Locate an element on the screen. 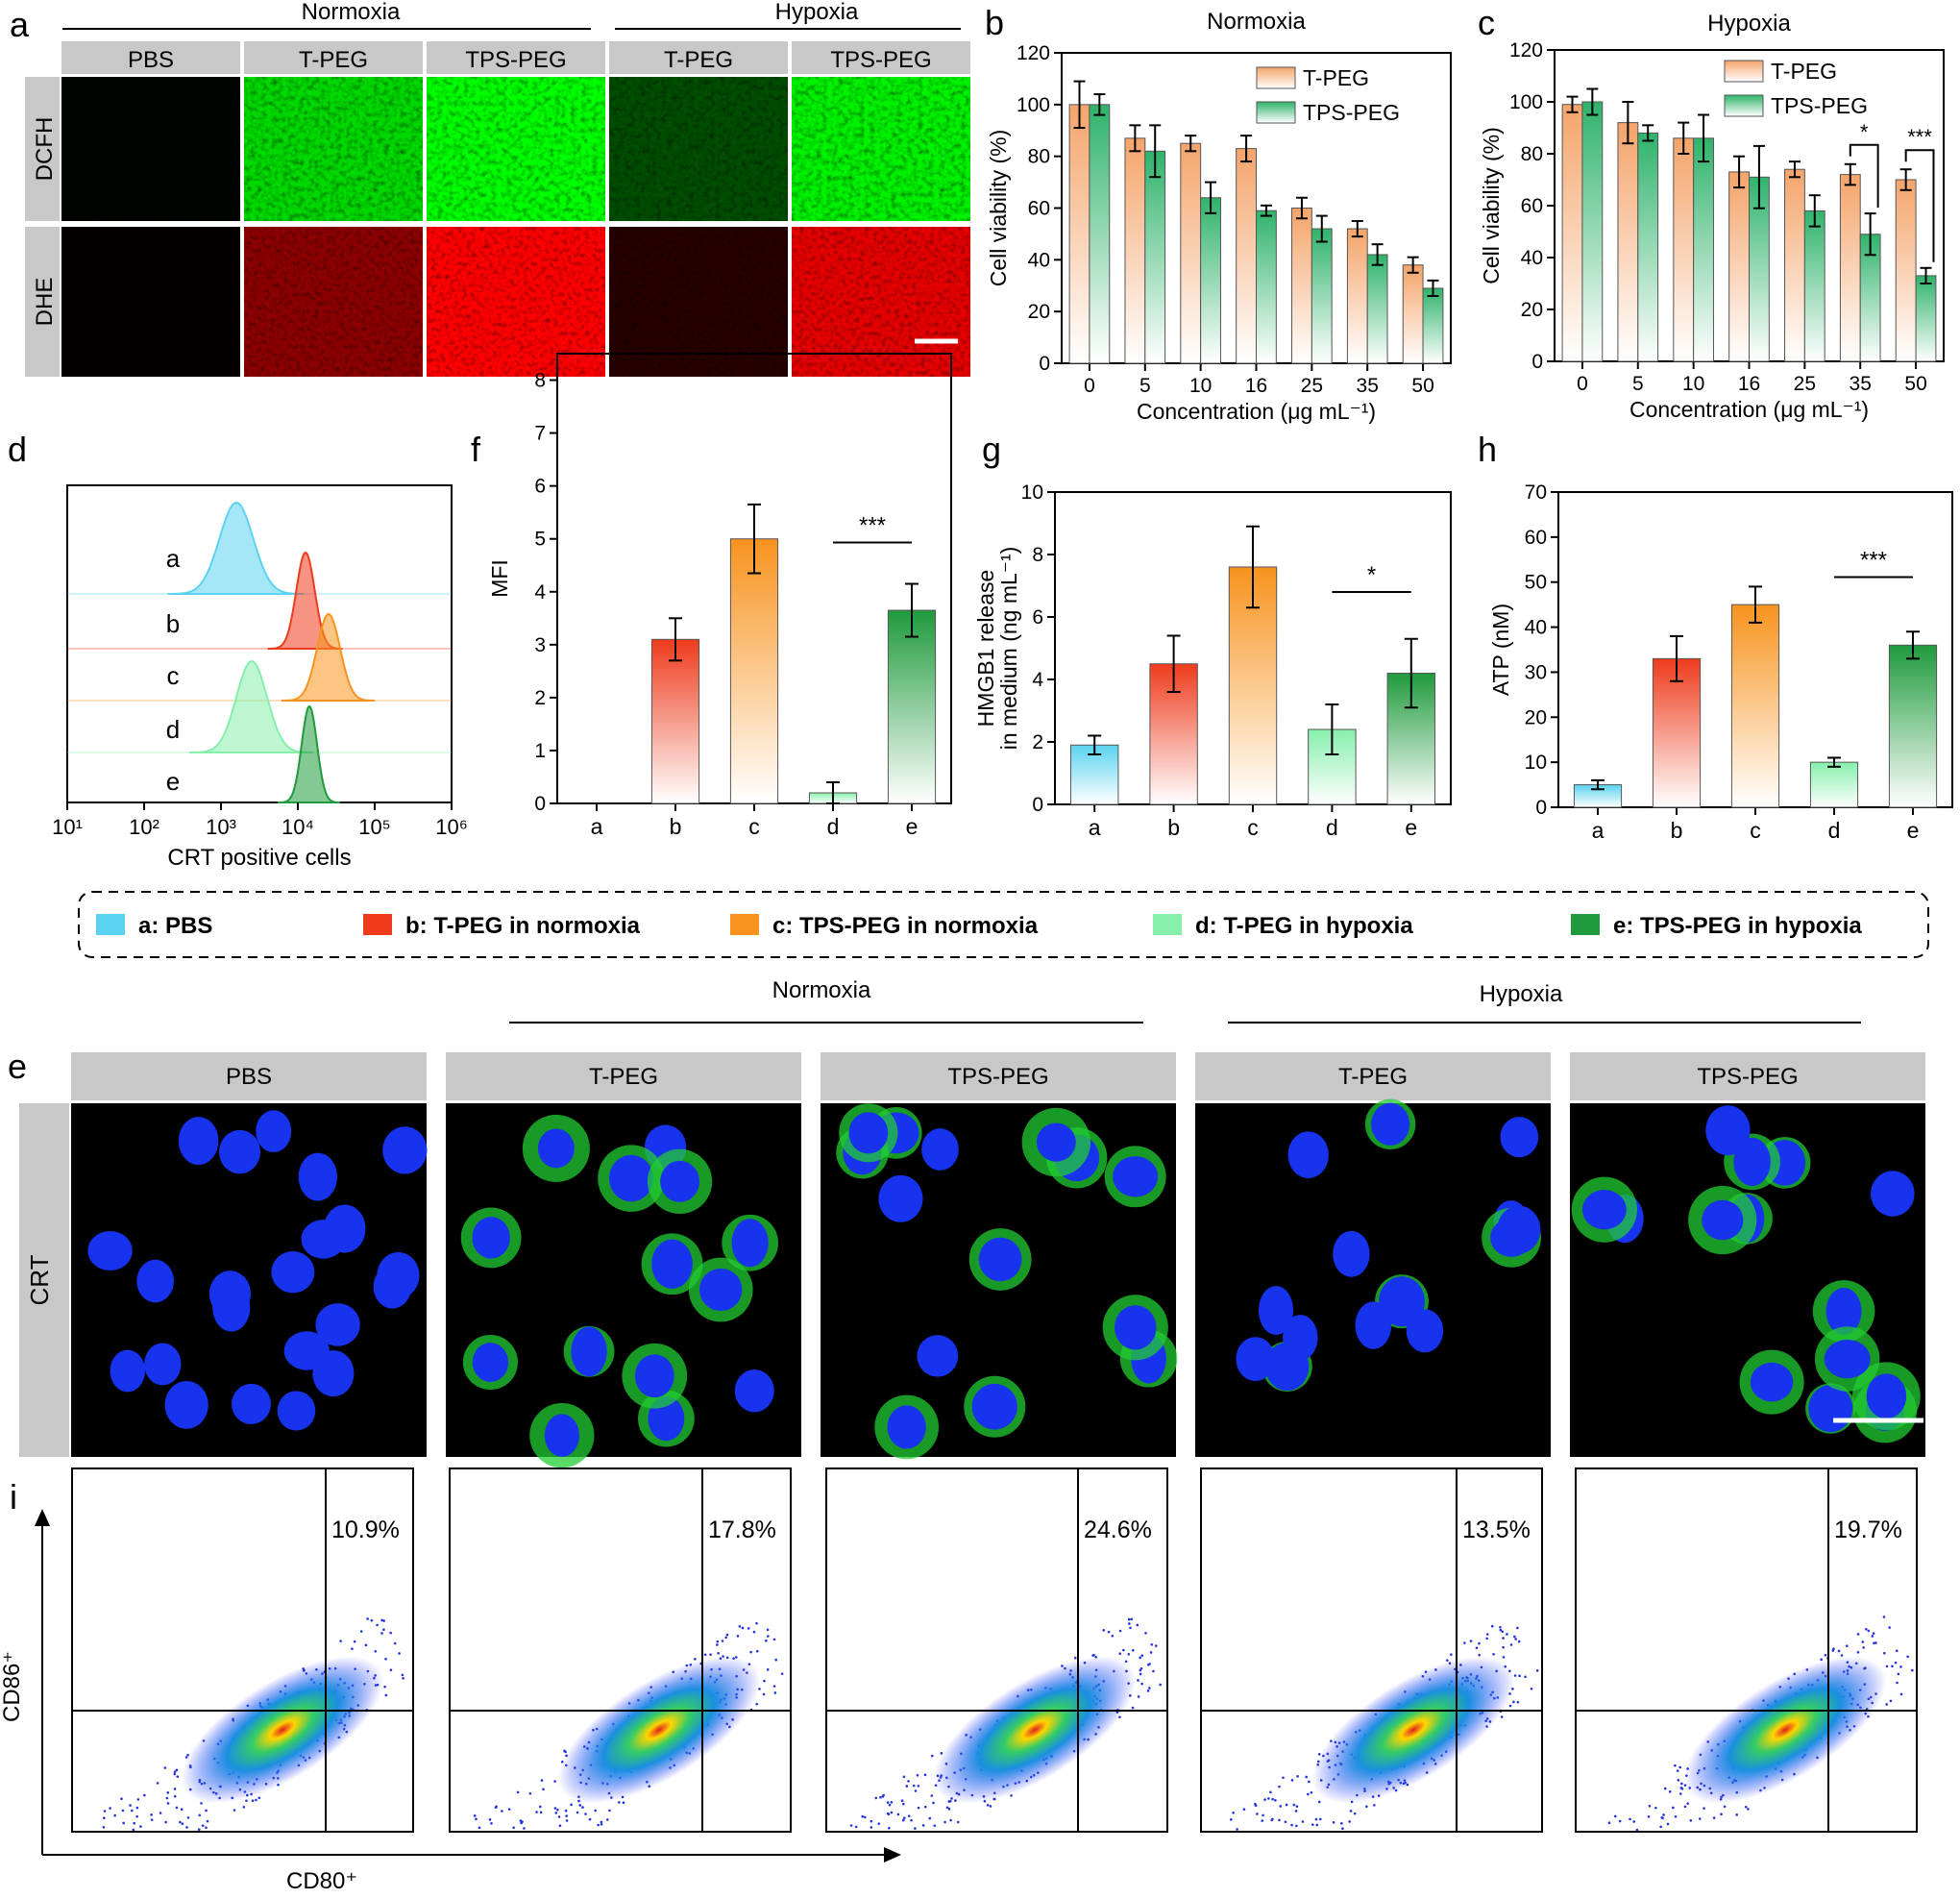 Image resolution: width=1960 pixels, height=1899 pixels. flow-plot-frame is located at coordinates (243, 1650).